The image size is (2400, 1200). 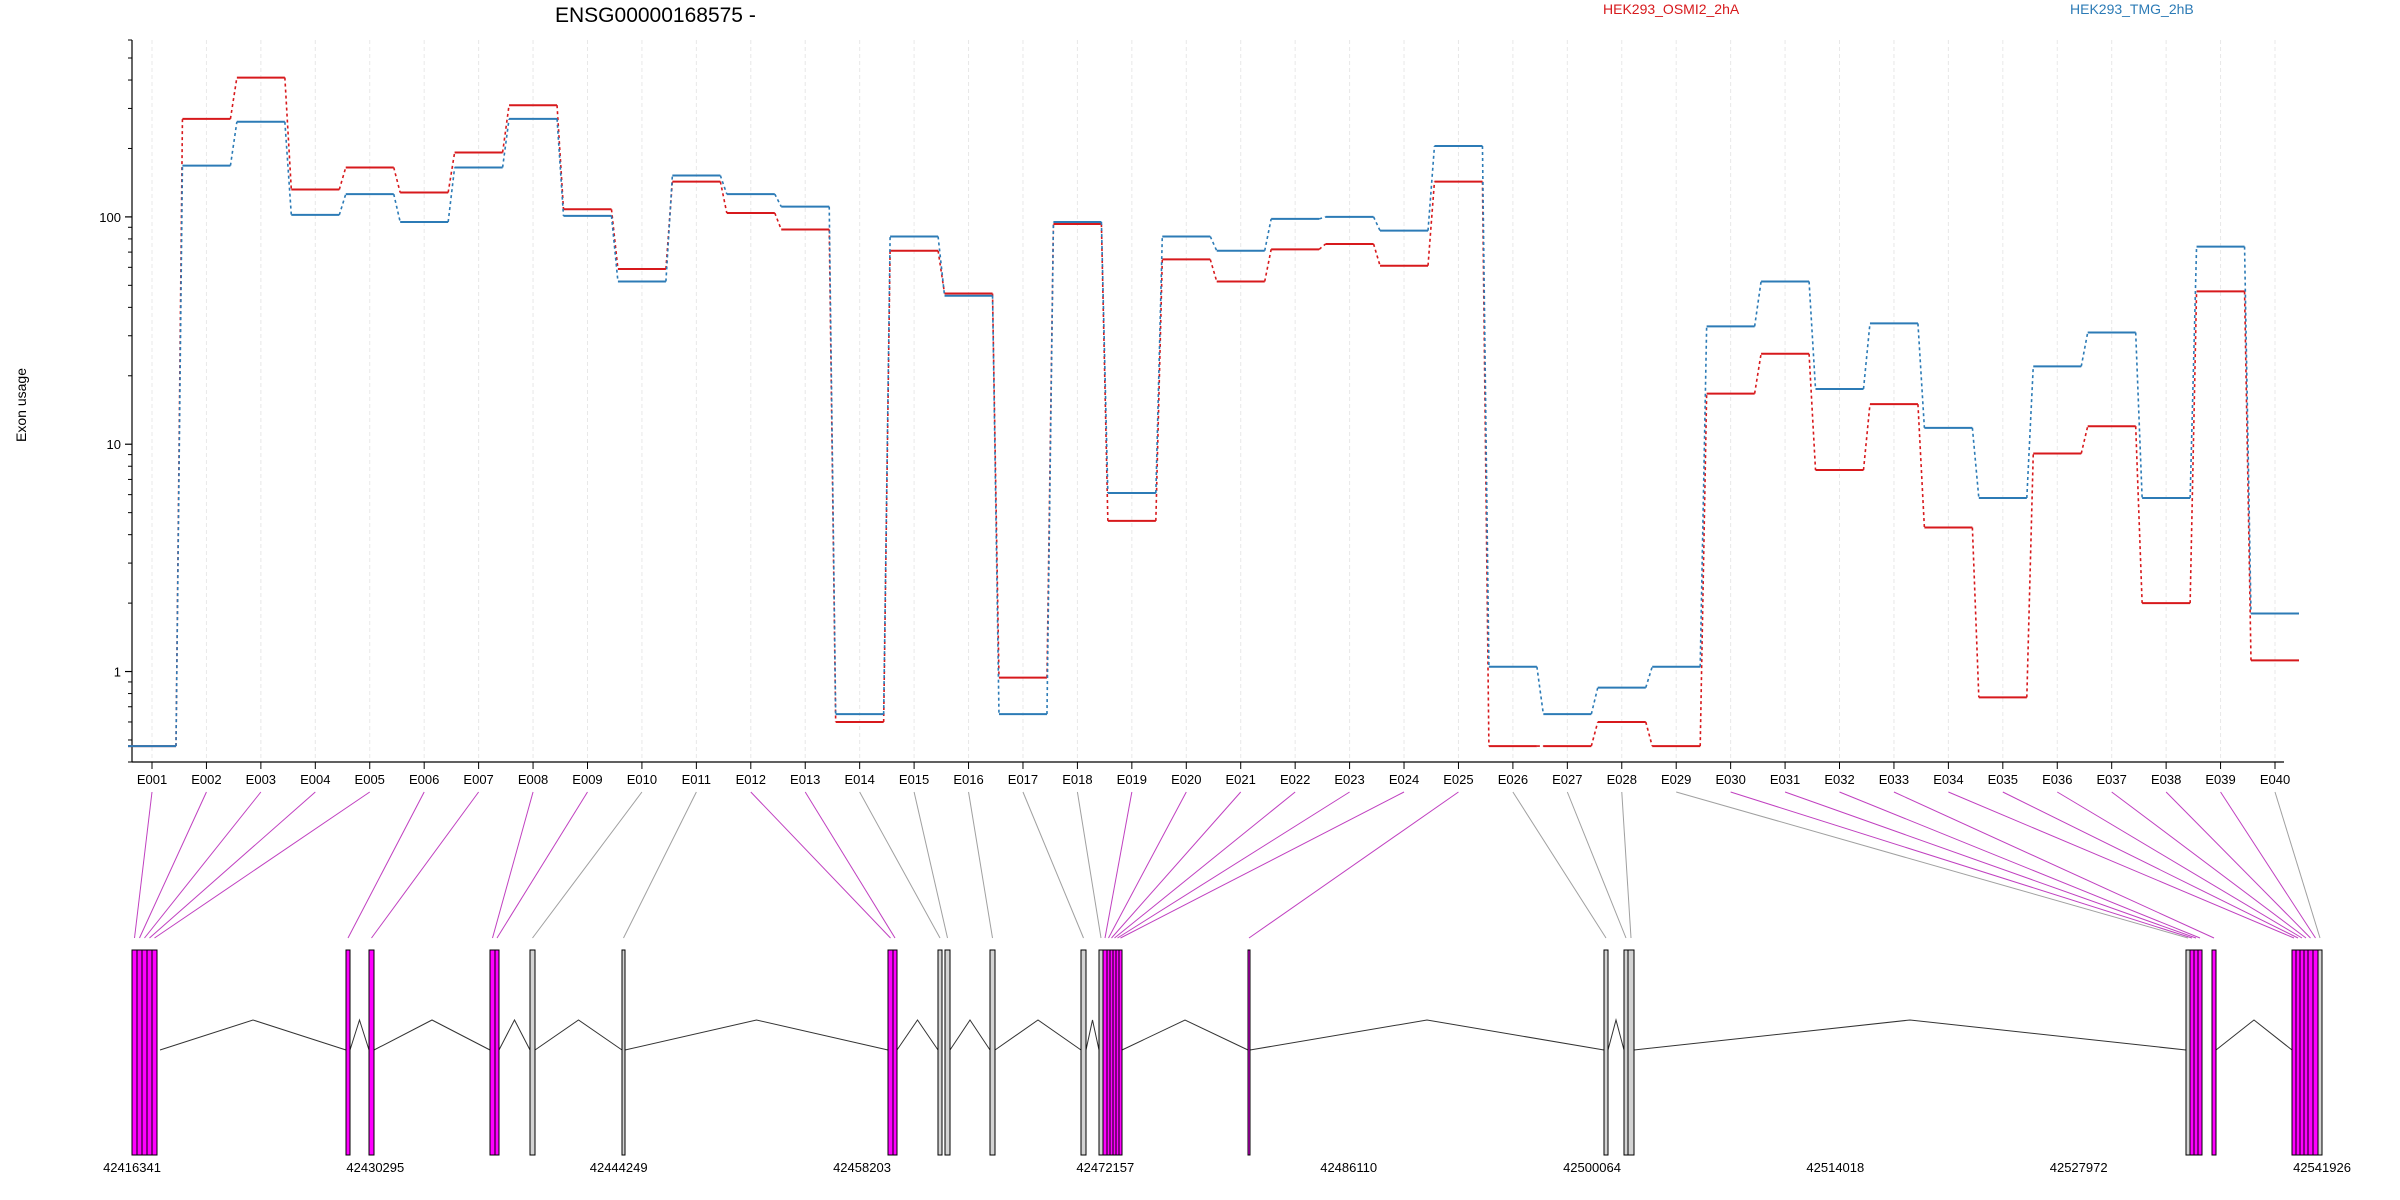 I want to click on genomic-coordinate: 42430295, so click(x=375, y=1167).